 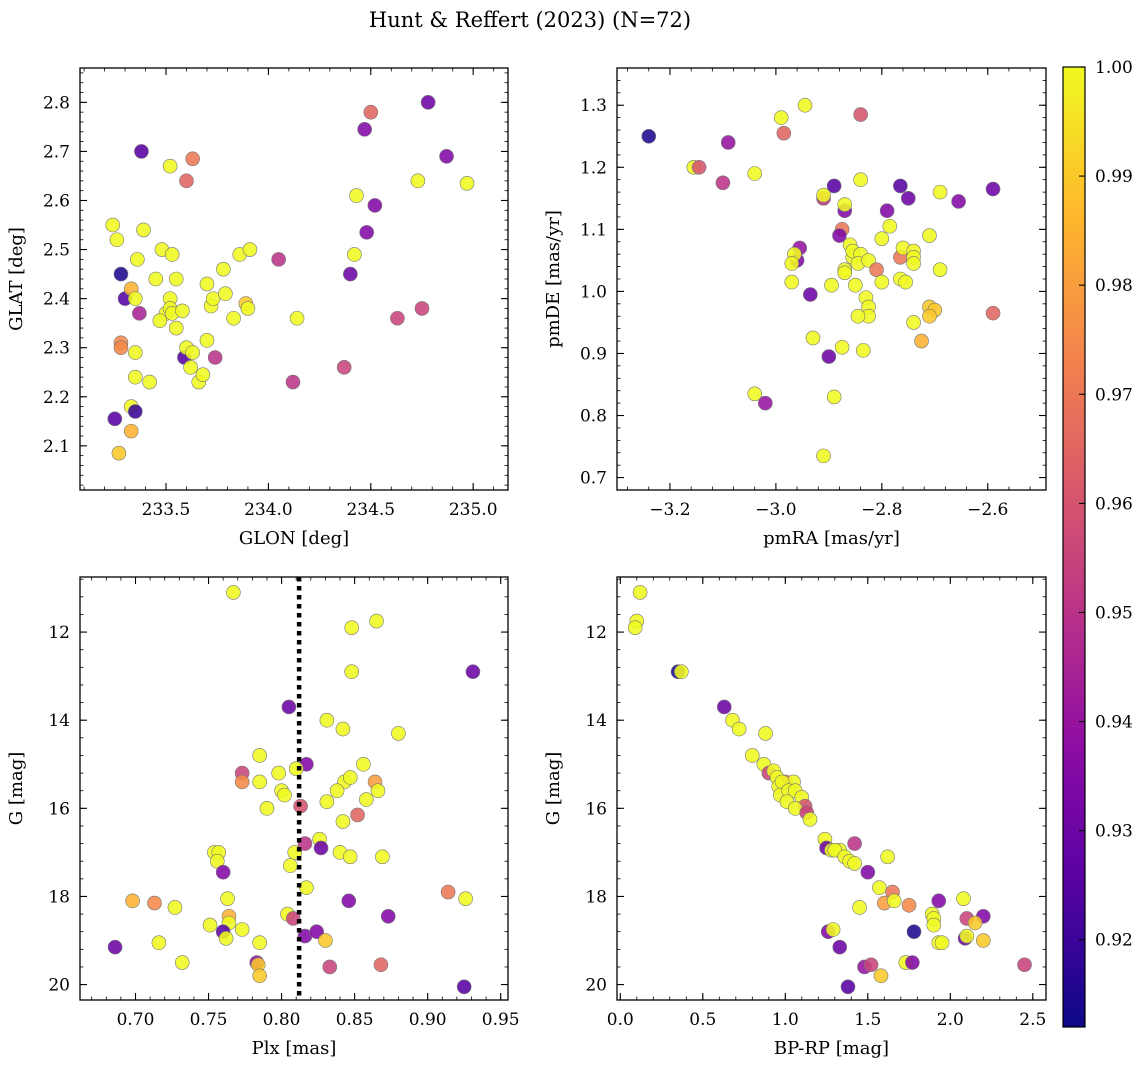 I want to click on y-tick-label: 2.8, so click(x=56, y=103).